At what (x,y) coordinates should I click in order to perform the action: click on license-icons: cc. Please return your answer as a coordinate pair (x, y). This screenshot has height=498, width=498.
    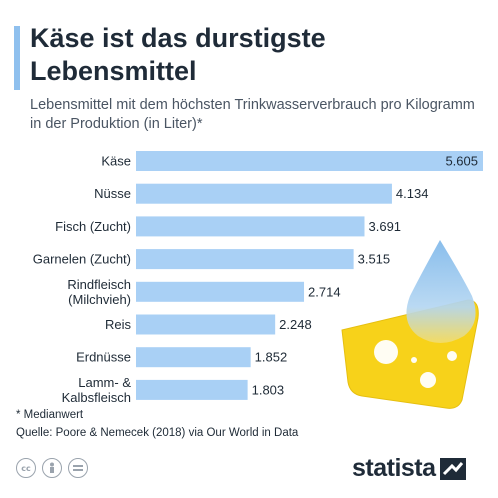
    Looking at the image, I should click on (52, 468).